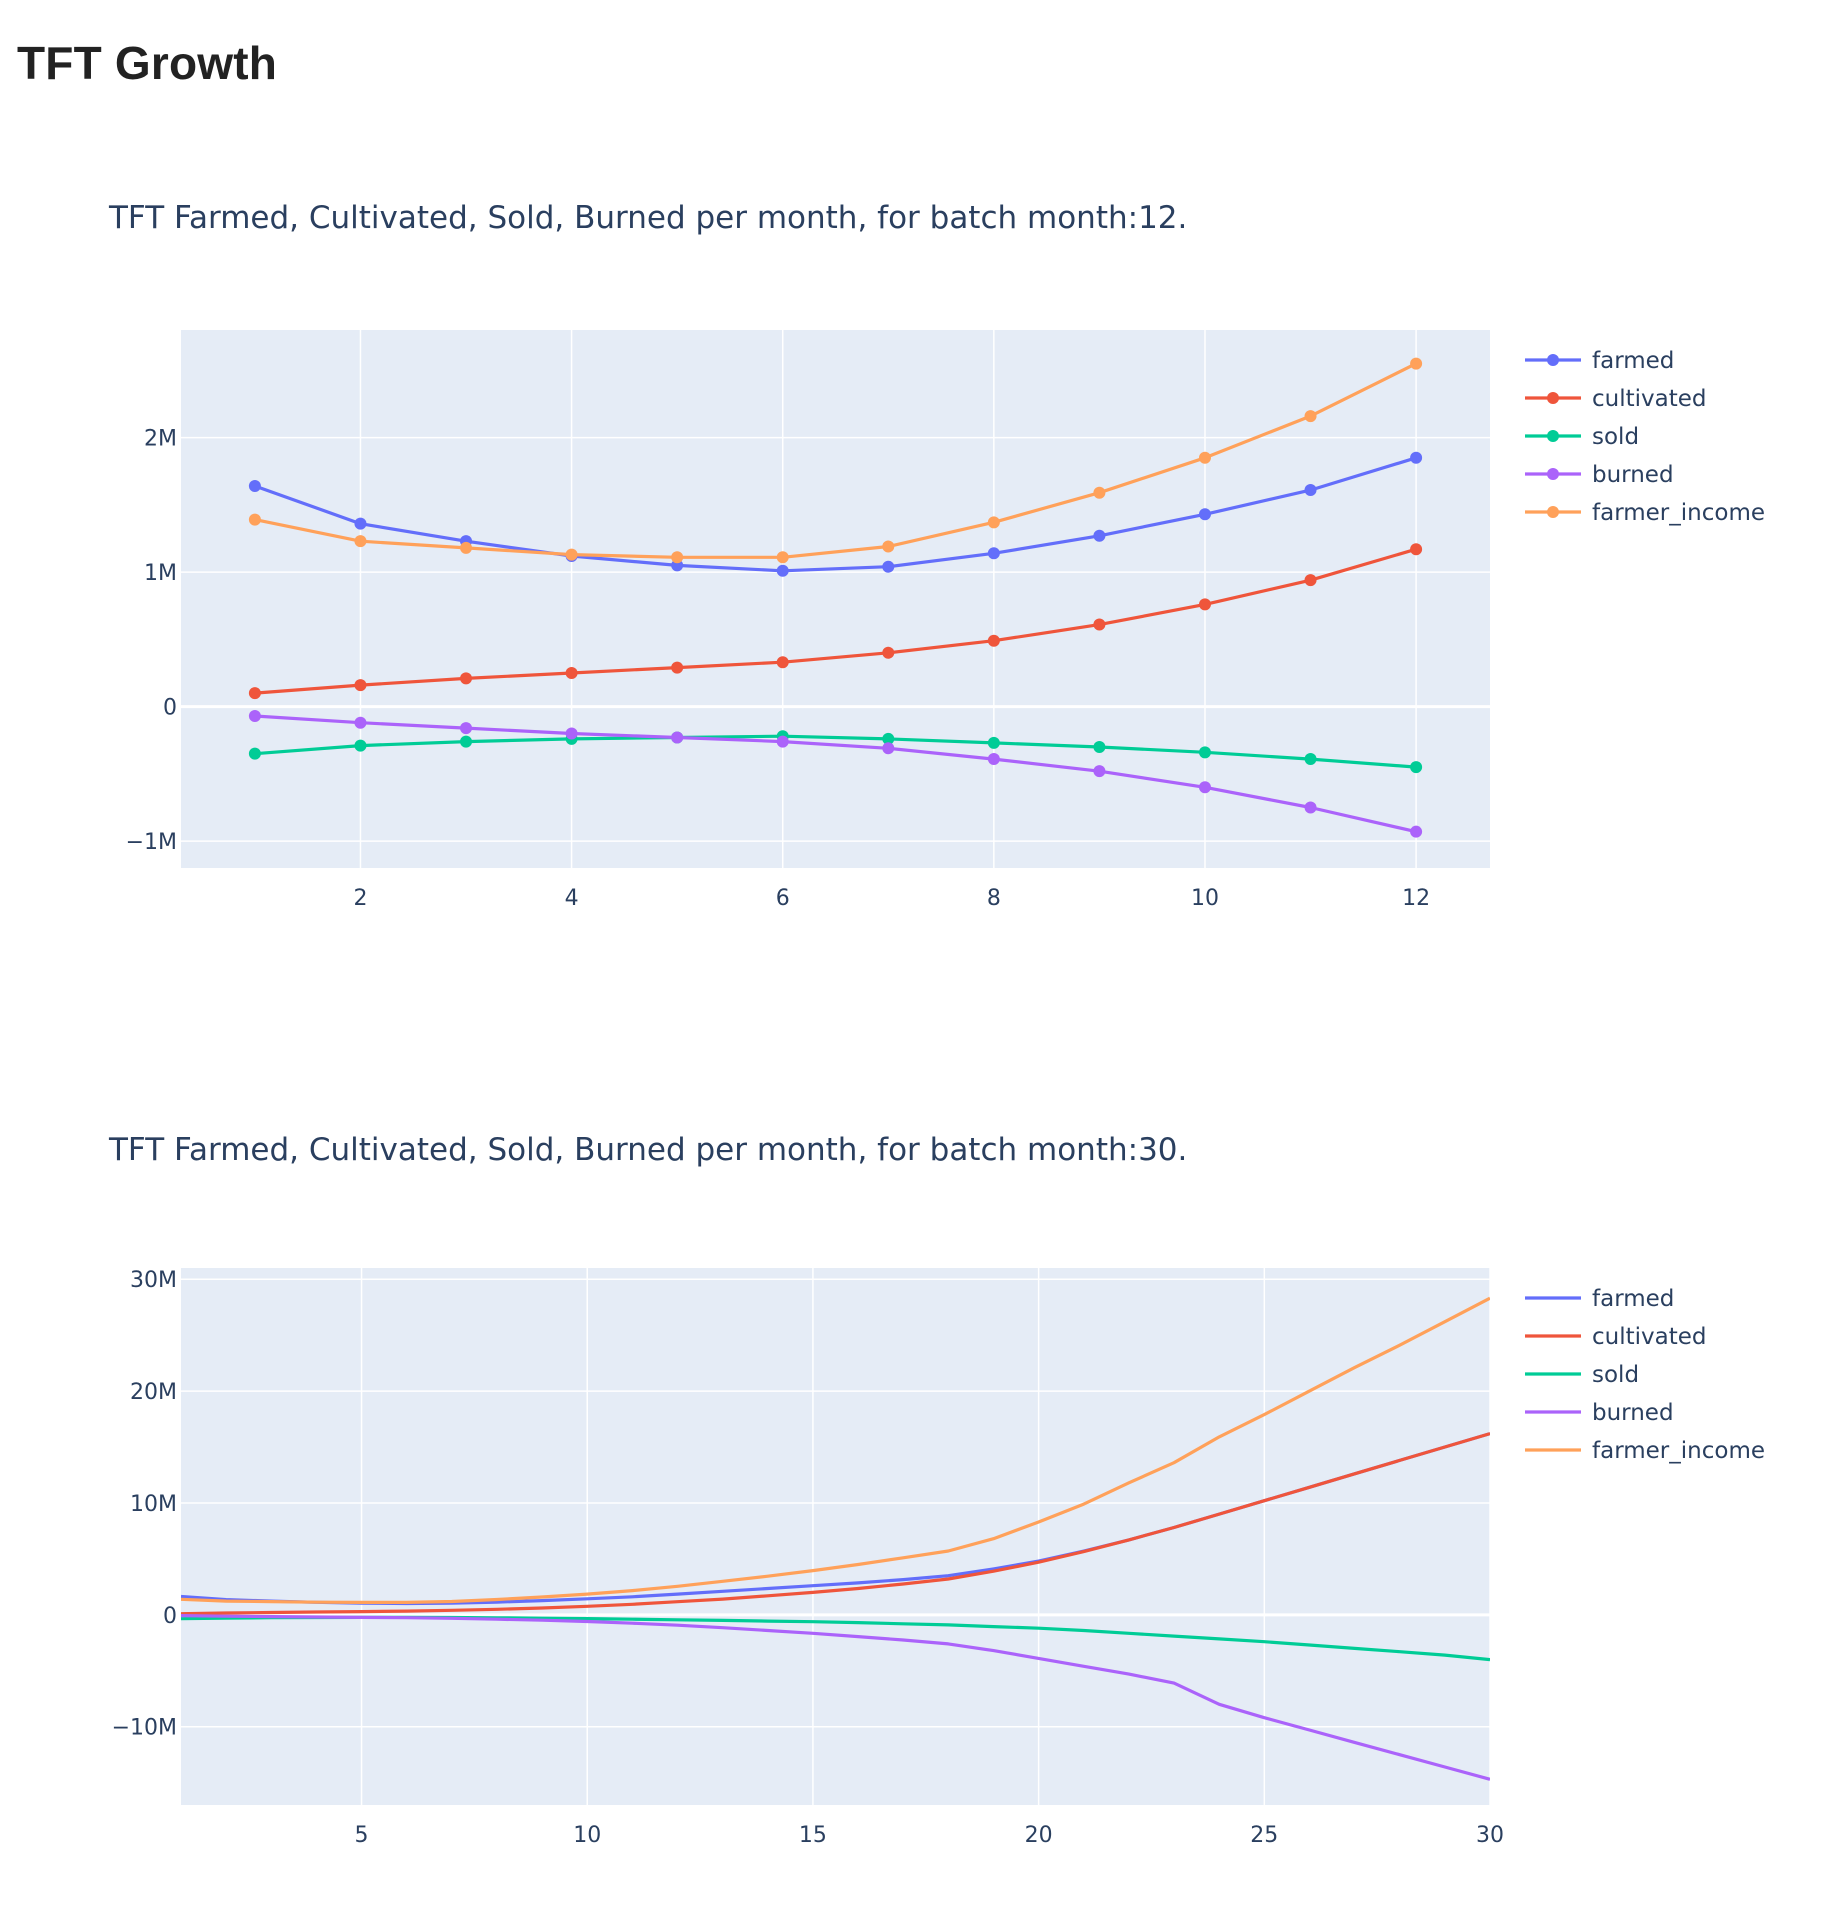 The height and width of the screenshot is (1916, 1834). I want to click on y-tick-label: −10M, so click(144, 1728).